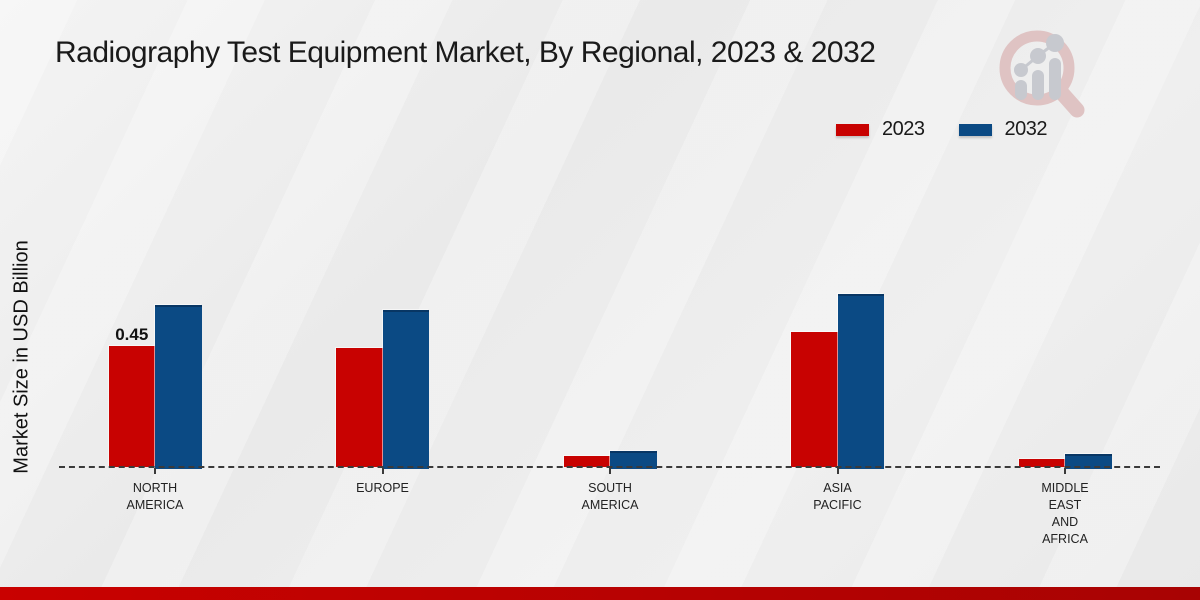 Image resolution: width=1200 pixels, height=600 pixels. Describe the element at coordinates (1065, 488) in the screenshot. I see `x-label-line: MIDDLE` at that location.